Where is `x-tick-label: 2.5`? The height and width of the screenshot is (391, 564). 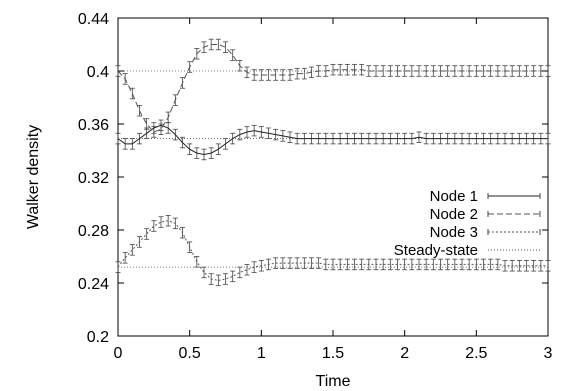
x-tick-label: 2.5 is located at coordinates (476, 353).